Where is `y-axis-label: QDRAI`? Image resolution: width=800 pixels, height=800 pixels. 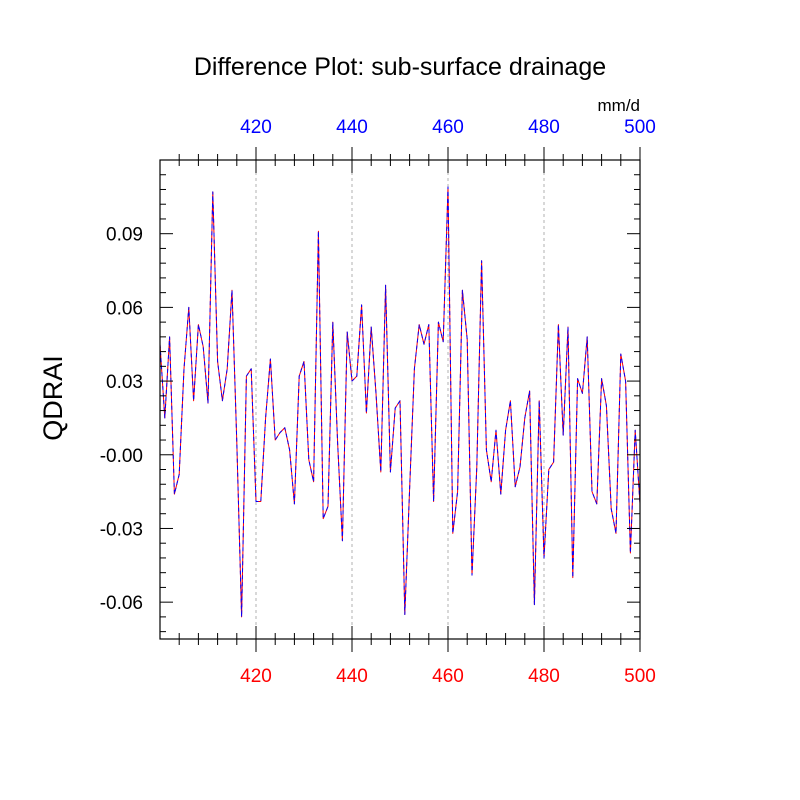
y-axis-label: QDRAI is located at coordinates (53, 398).